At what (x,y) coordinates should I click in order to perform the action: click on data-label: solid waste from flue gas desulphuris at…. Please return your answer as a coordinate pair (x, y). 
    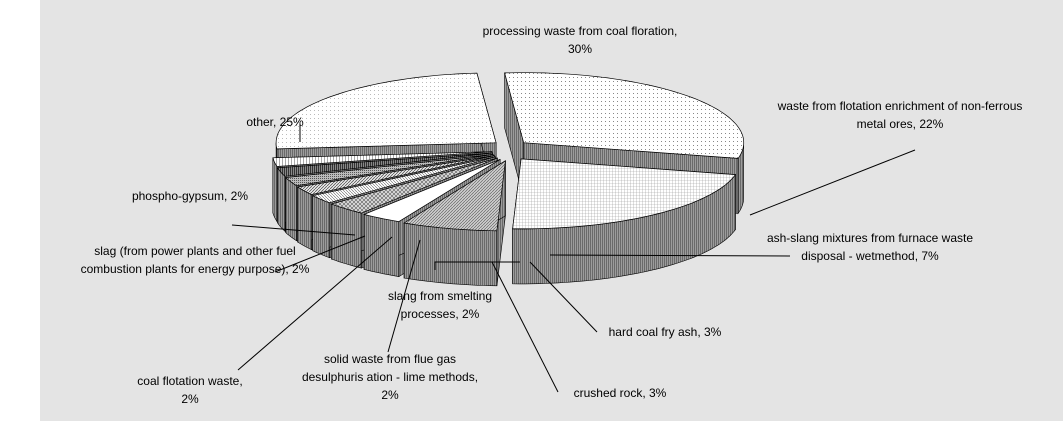
    Looking at the image, I should click on (390, 377).